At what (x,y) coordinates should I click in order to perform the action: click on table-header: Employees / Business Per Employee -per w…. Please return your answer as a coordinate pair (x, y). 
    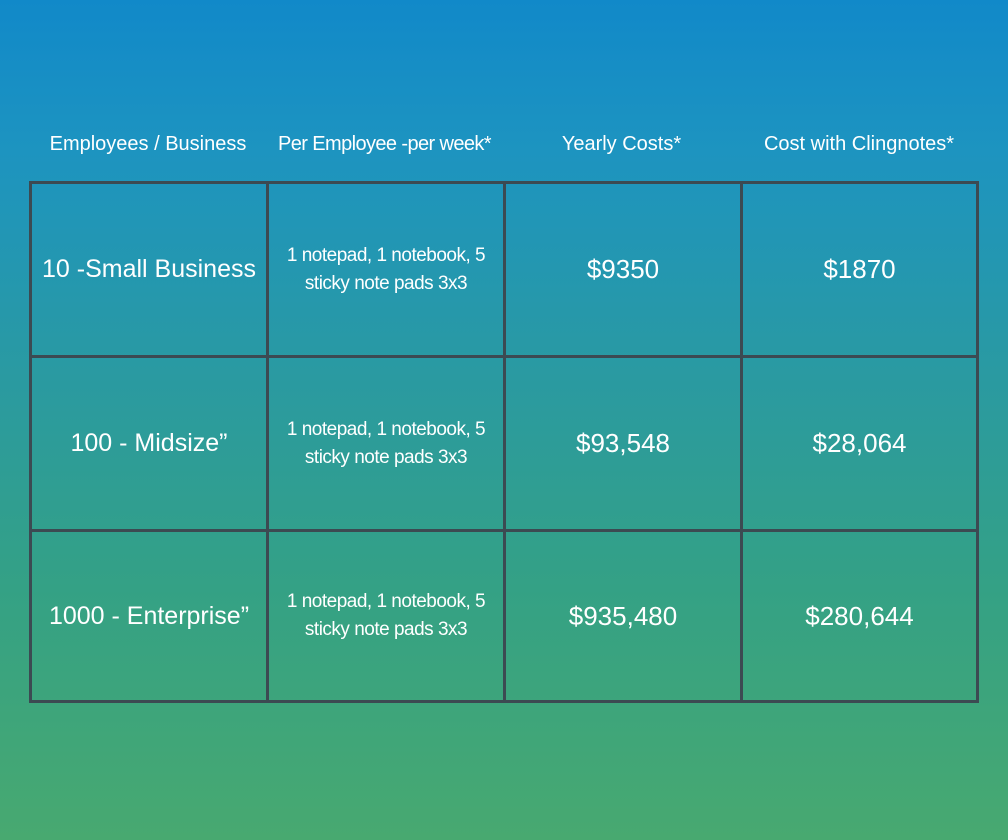
    Looking at the image, I should click on (504, 144).